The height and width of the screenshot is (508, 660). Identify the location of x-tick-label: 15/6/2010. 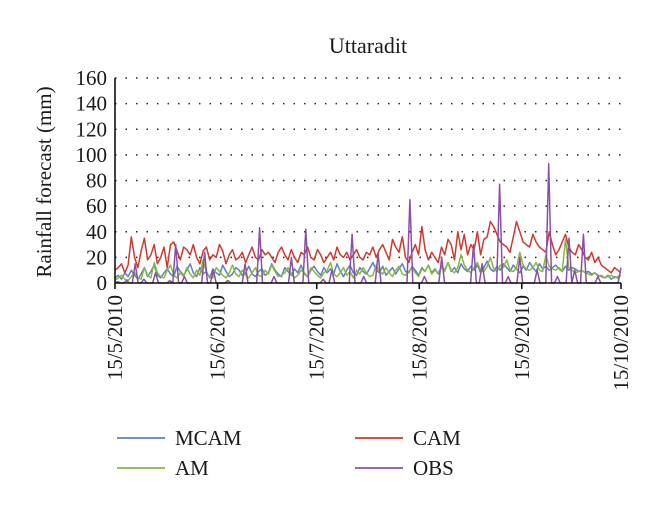
(218, 337).